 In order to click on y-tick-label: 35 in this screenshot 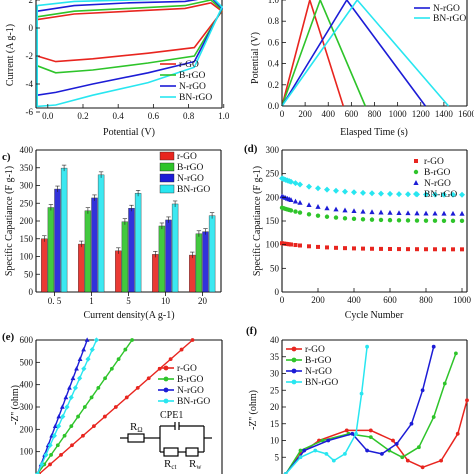, I will do `click(275, 357)`.